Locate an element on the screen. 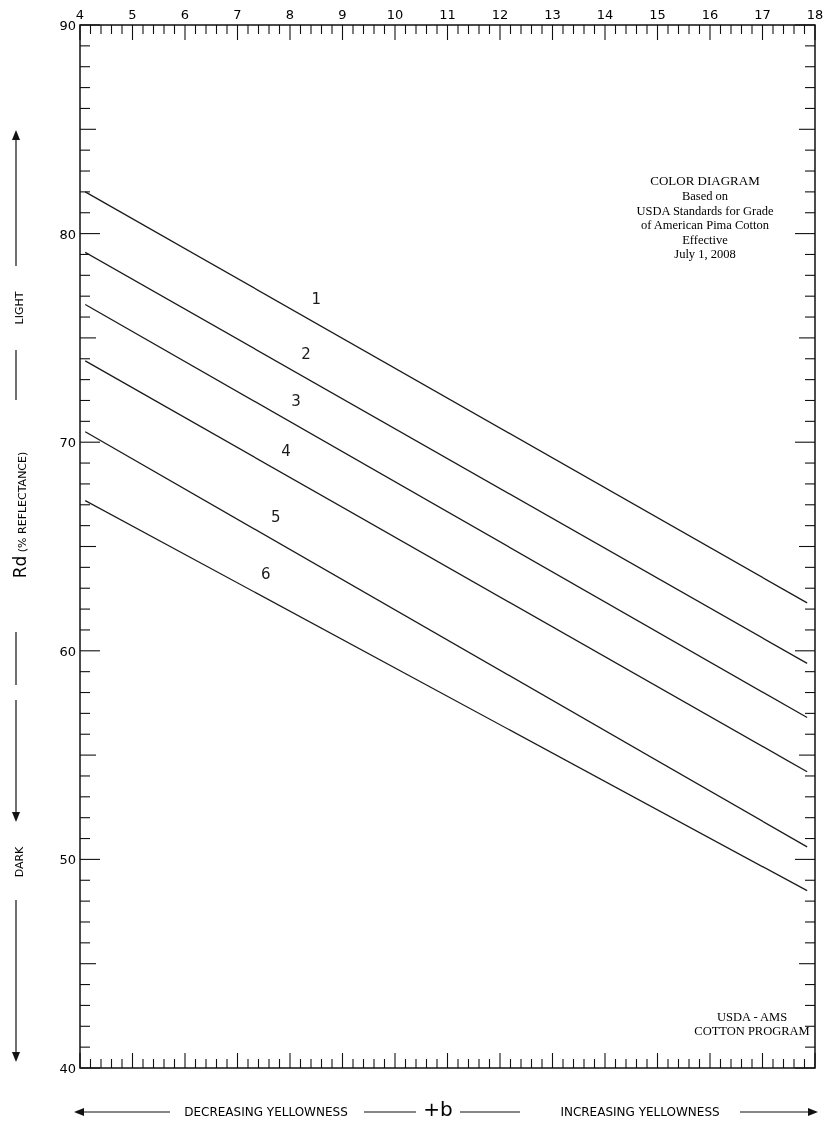  text: LIGHT is located at coordinates (19, 308).